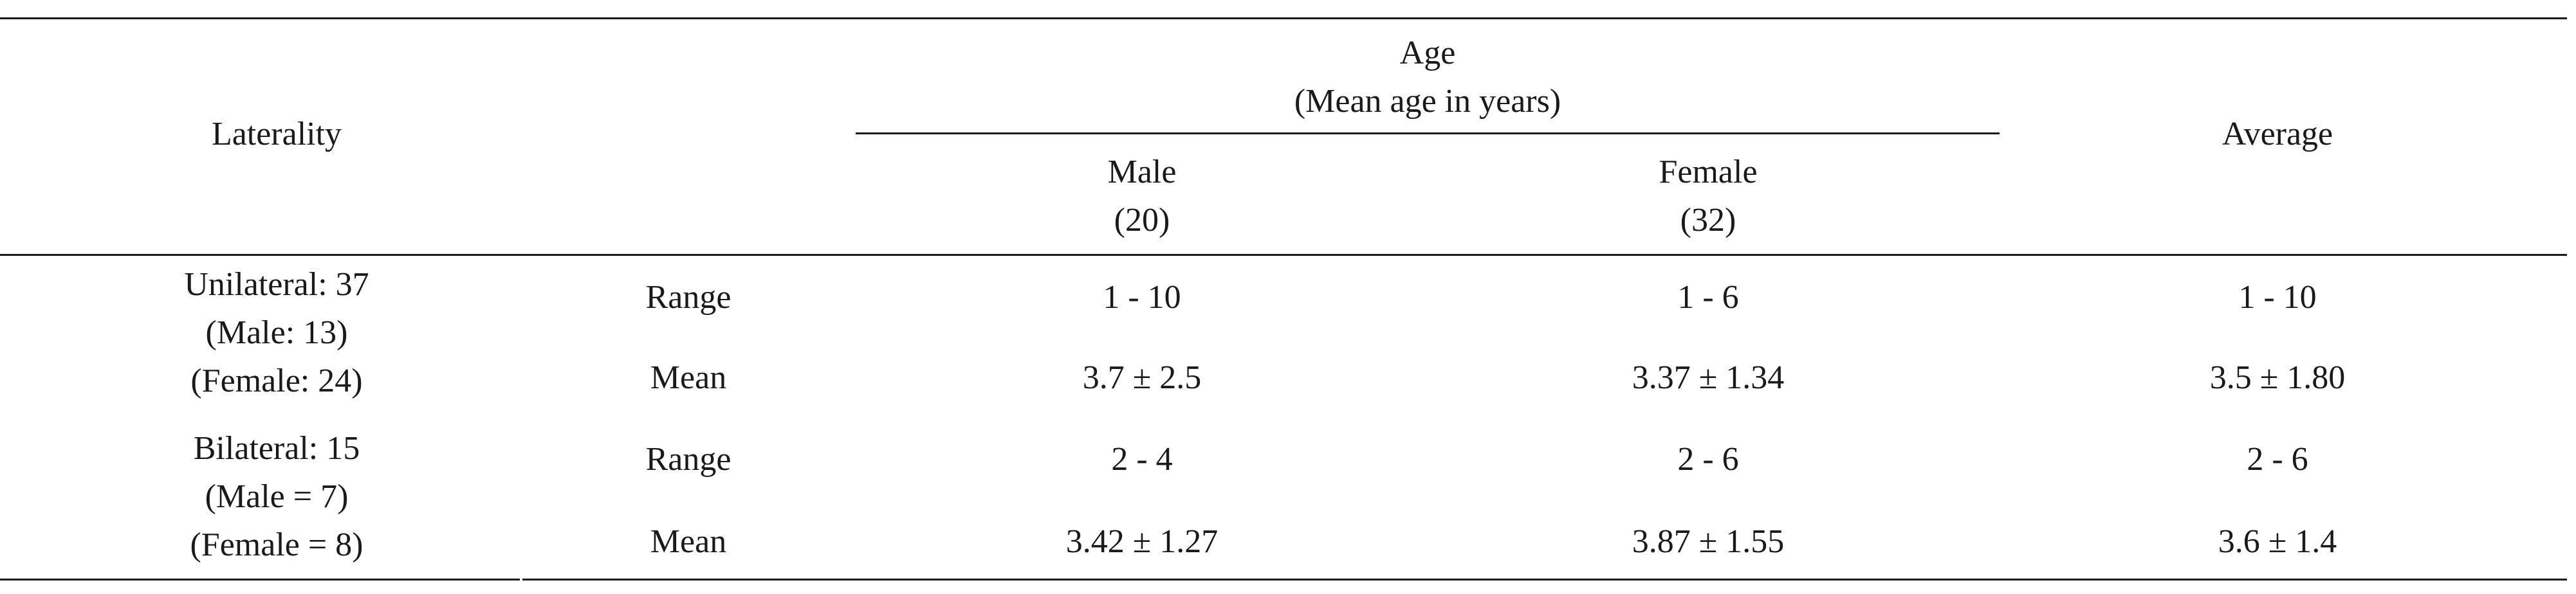 Image resolution: width=2576 pixels, height=594 pixels. Describe the element at coordinates (1142, 542) in the screenshot. I see `cell-male: 3.42 ± 1.27` at that location.